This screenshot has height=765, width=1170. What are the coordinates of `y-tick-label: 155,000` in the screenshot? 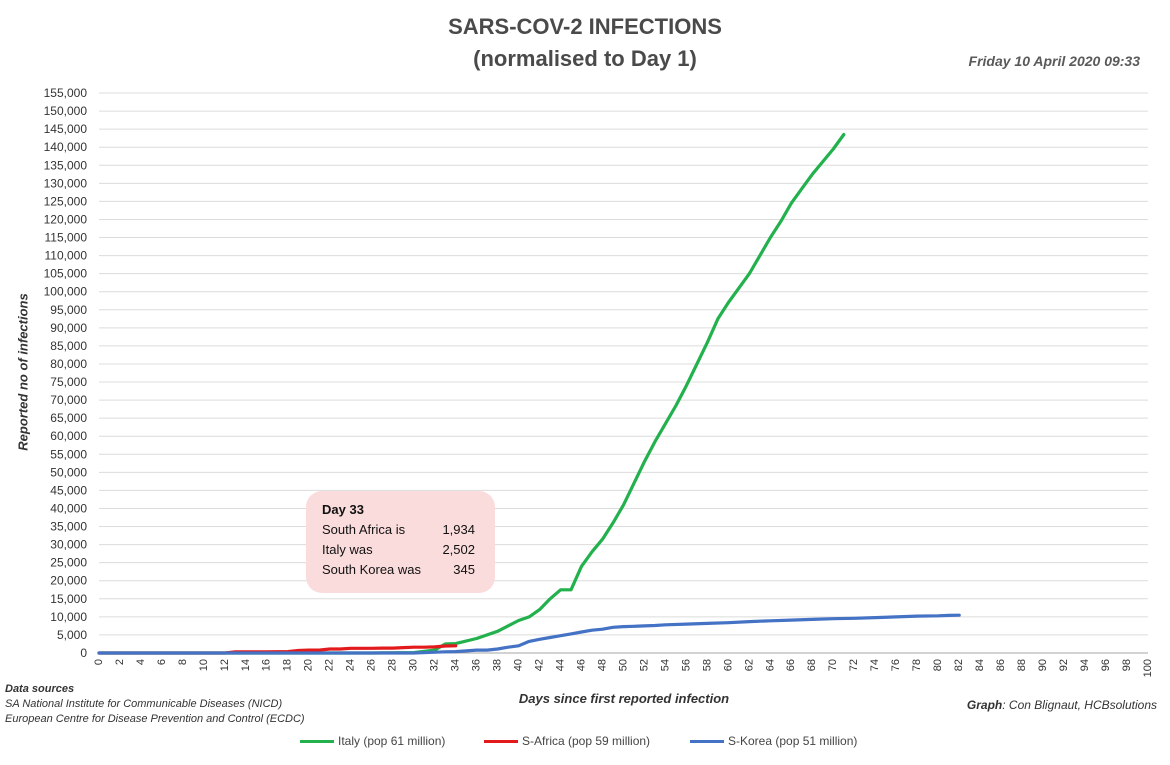 It's located at (66, 93).